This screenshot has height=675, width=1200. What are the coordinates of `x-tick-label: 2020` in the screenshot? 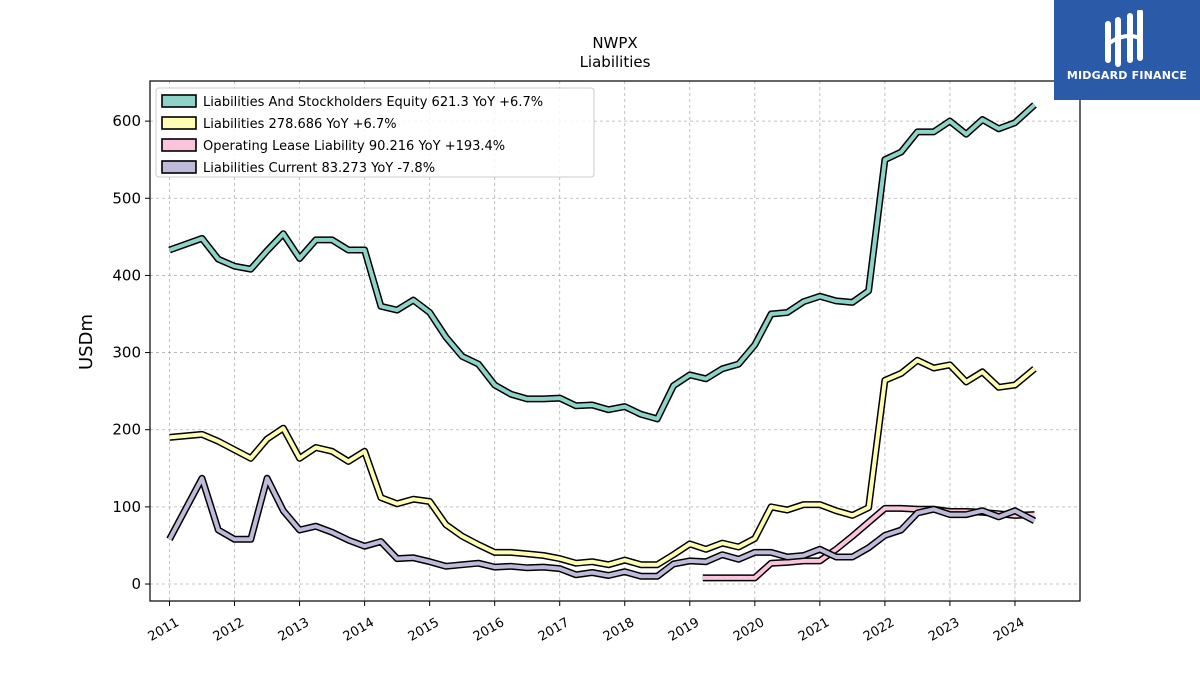 It's located at (749, 630).